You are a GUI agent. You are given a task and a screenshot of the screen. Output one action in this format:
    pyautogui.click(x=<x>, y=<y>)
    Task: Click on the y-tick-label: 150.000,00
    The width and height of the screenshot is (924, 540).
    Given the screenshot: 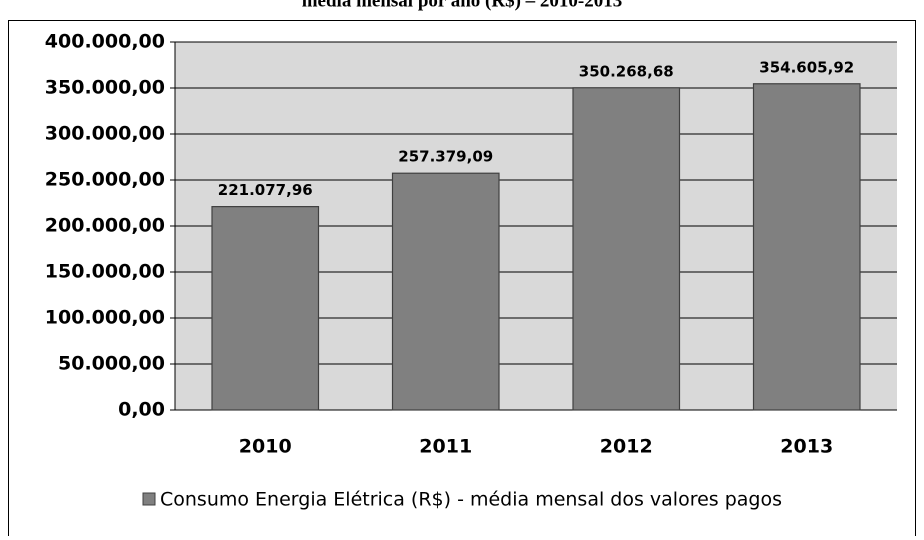 What is the action you would take?
    pyautogui.click(x=105, y=272)
    